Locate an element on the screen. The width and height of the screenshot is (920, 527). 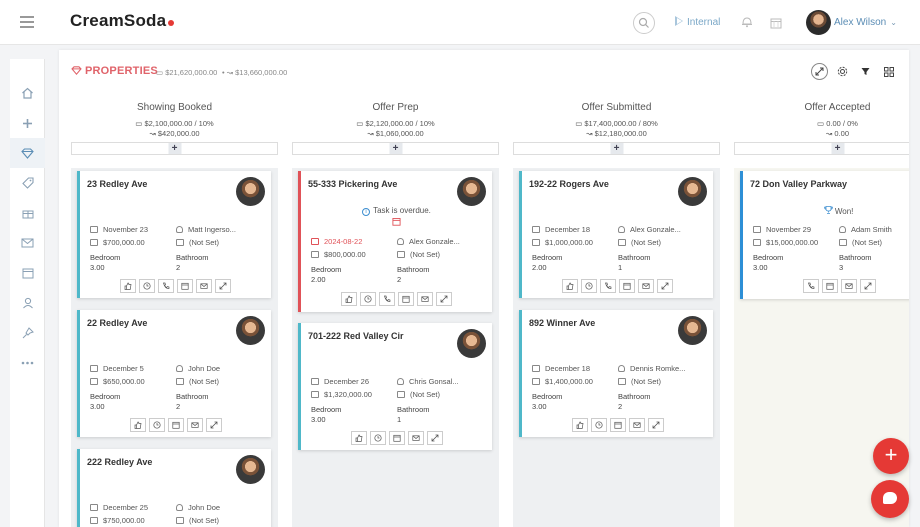
card-price: $1,000,000.00 is located at coordinates (562, 242).